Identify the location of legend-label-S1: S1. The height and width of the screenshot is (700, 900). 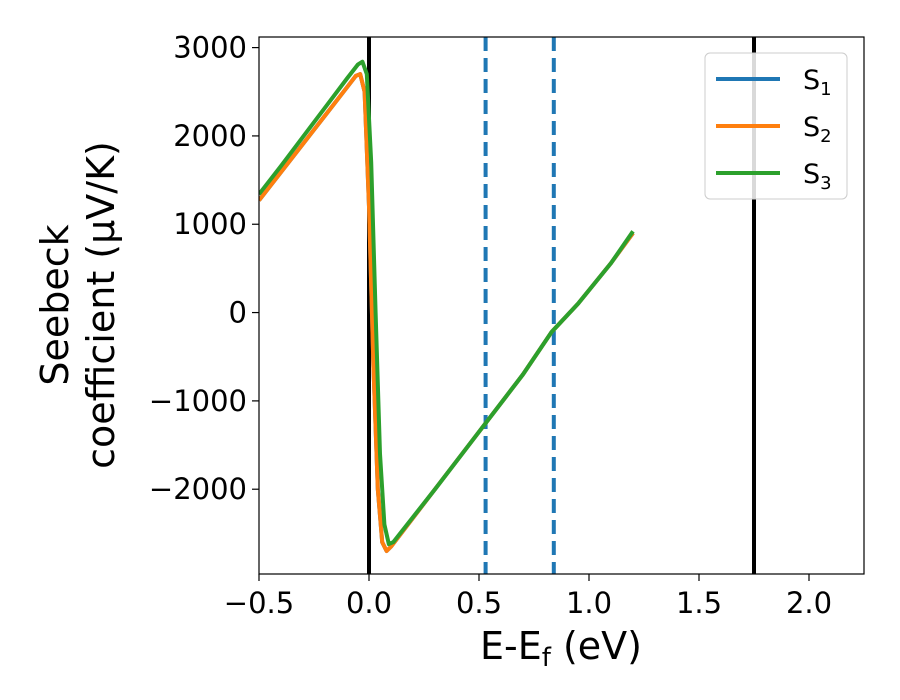
(817, 82).